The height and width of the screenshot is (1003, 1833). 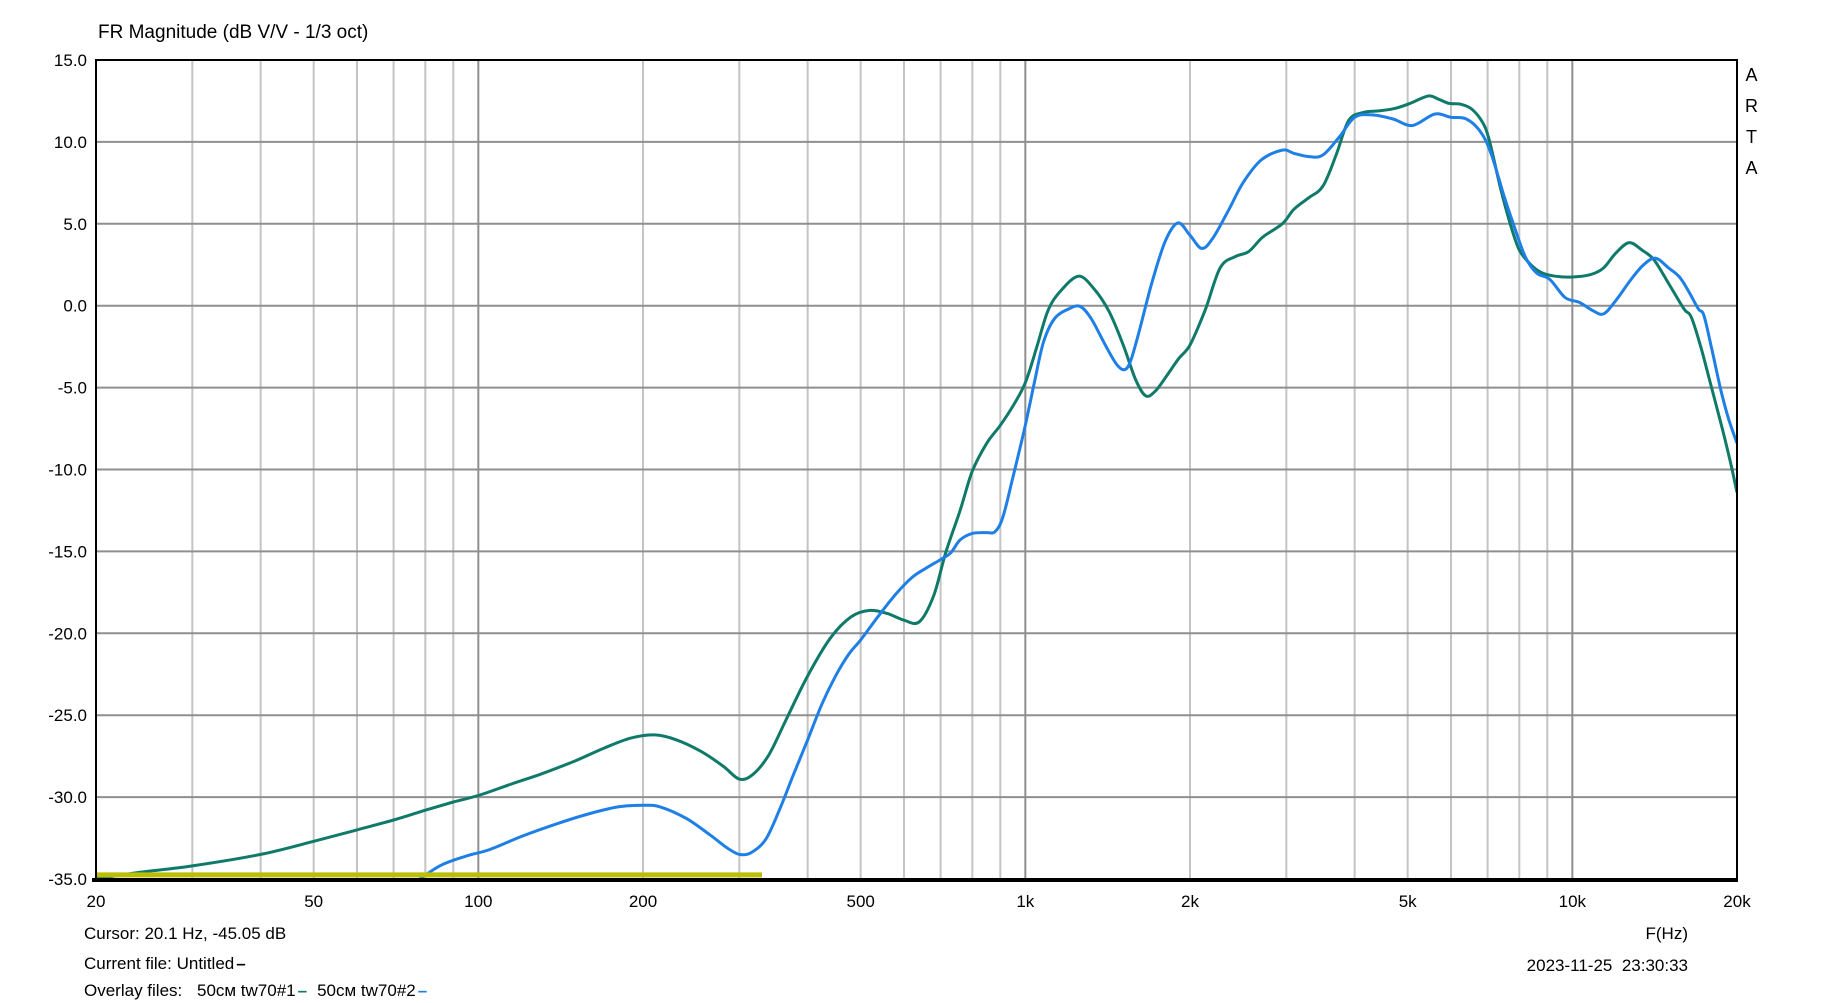 What do you see at coordinates (205, 963) in the screenshot?
I see `current-file-name: Untitled` at bounding box center [205, 963].